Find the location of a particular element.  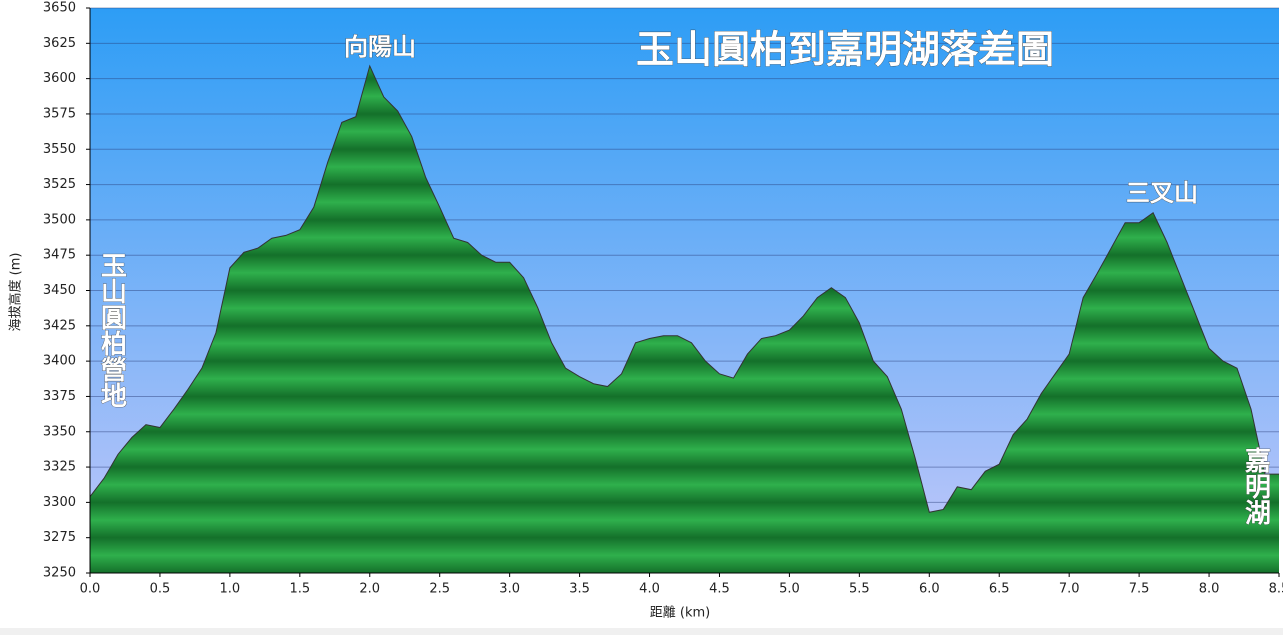

x-tick-label: 8.5 is located at coordinates (1276, 589).